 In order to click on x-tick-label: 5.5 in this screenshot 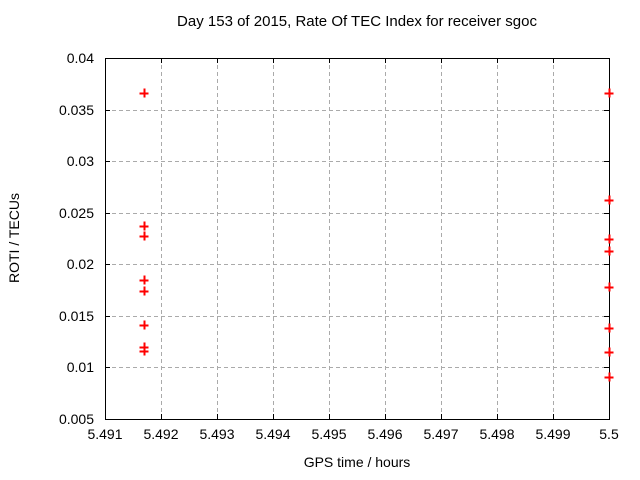, I will do `click(609, 434)`.